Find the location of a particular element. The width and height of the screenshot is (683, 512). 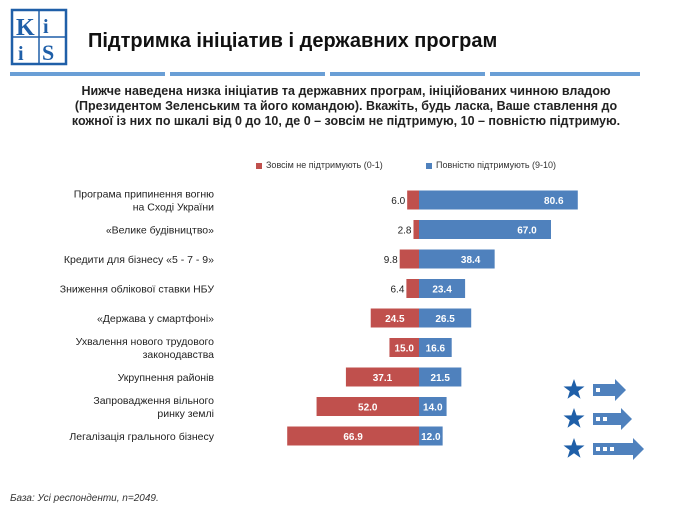

page-title: Підтримка ініціатив і державних програм is located at coordinates (293, 41).